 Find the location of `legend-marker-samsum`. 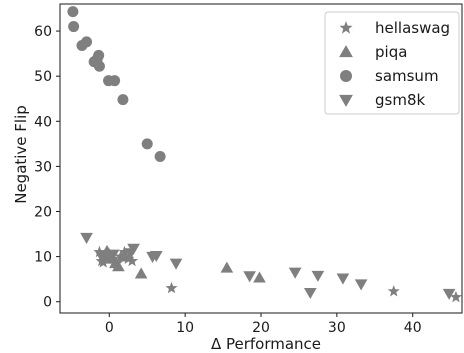

legend-marker-samsum is located at coordinates (346, 76).